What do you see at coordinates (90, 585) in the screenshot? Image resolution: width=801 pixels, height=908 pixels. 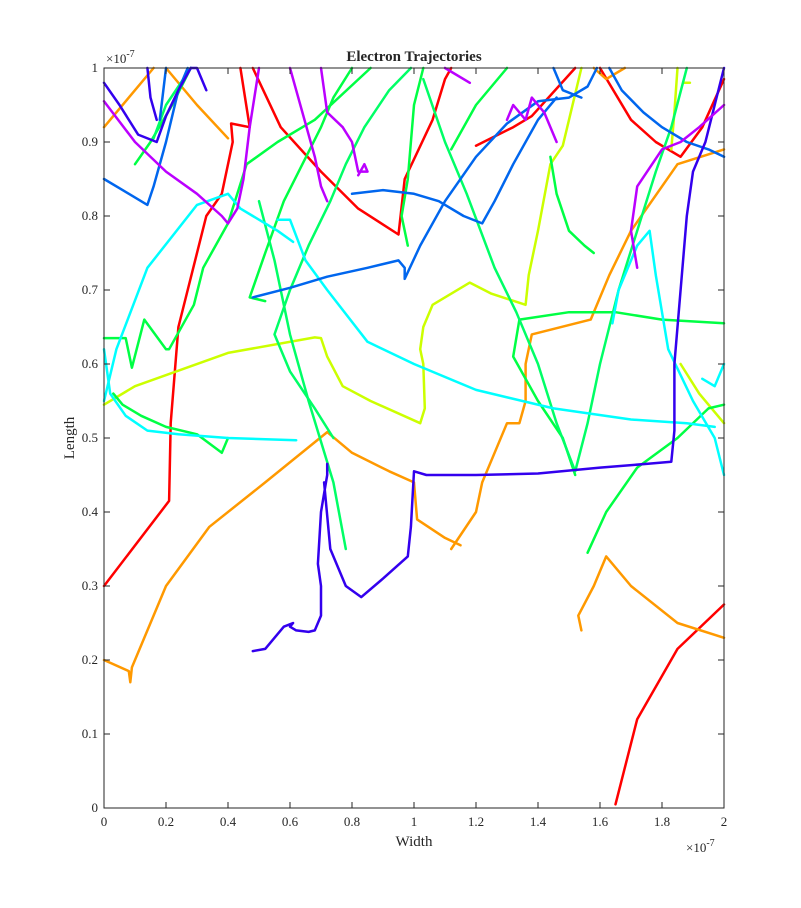 I see `y-tick-label: 0.3` at bounding box center [90, 585].